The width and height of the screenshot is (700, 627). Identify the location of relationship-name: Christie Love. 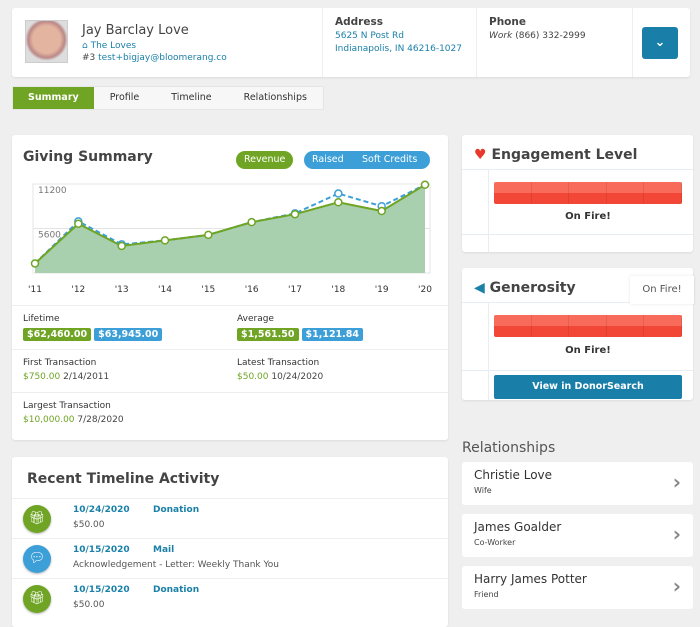
(513, 475).